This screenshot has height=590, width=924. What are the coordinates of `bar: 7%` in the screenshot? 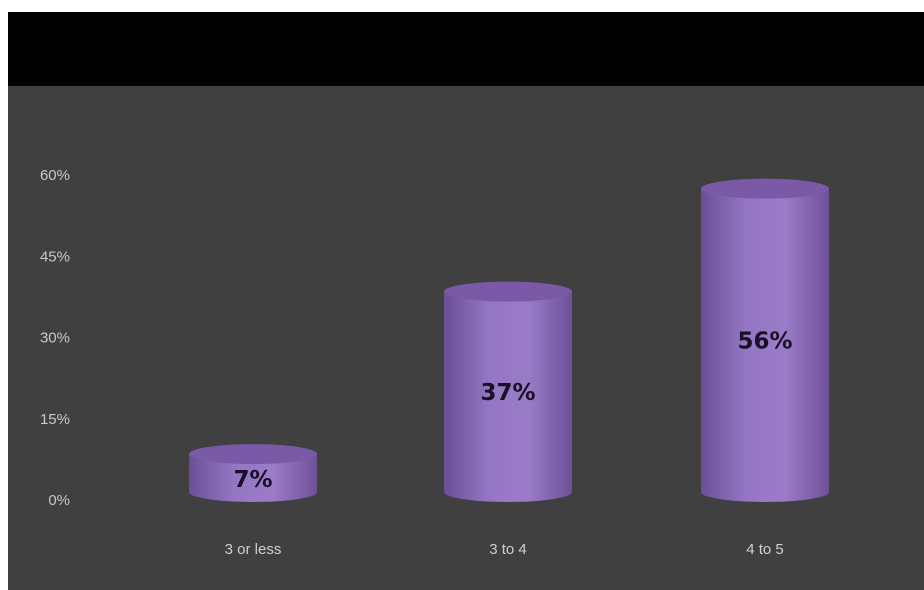 It's located at (253, 473).